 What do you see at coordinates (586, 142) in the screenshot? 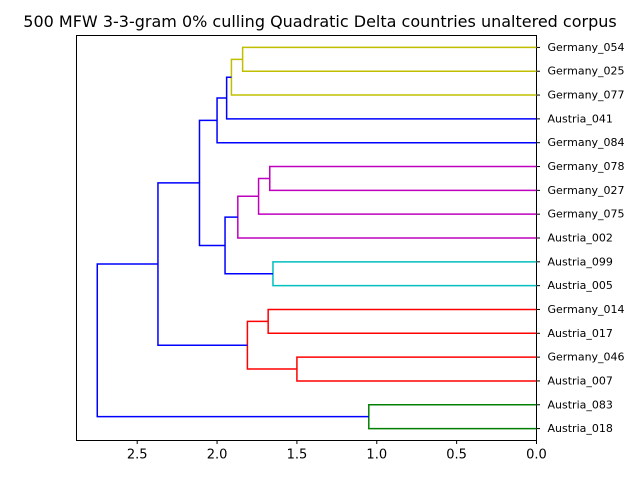
I see `leaf-label: Germany_084` at bounding box center [586, 142].